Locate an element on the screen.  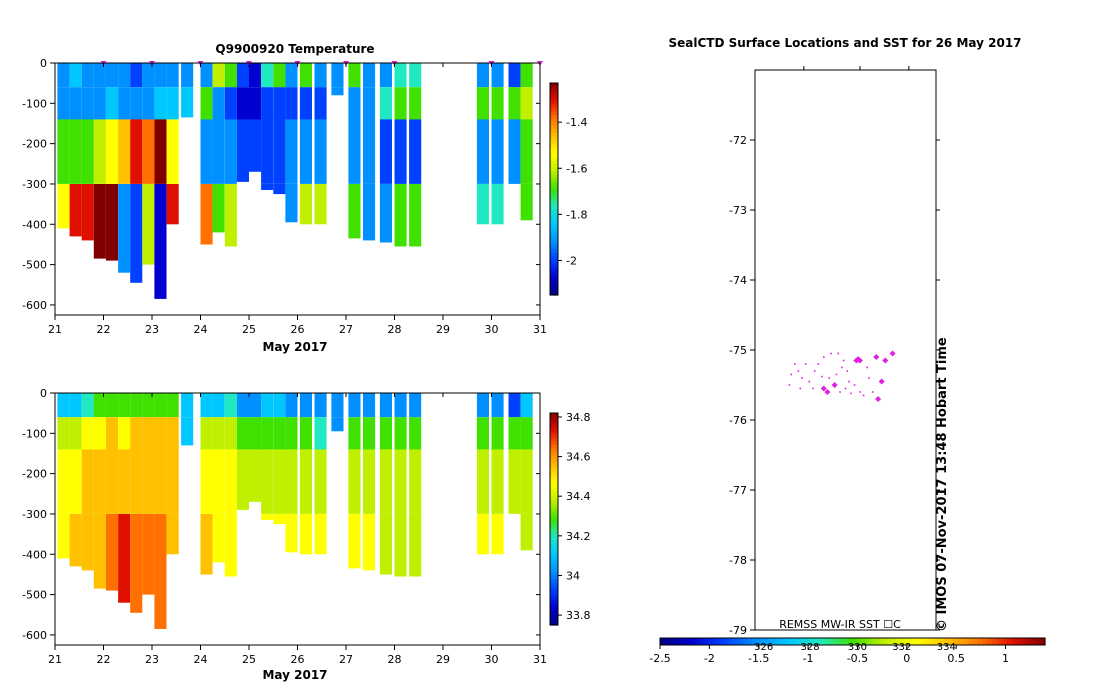
sst-inner-tick-label: 326 is located at coordinates (763, 647).